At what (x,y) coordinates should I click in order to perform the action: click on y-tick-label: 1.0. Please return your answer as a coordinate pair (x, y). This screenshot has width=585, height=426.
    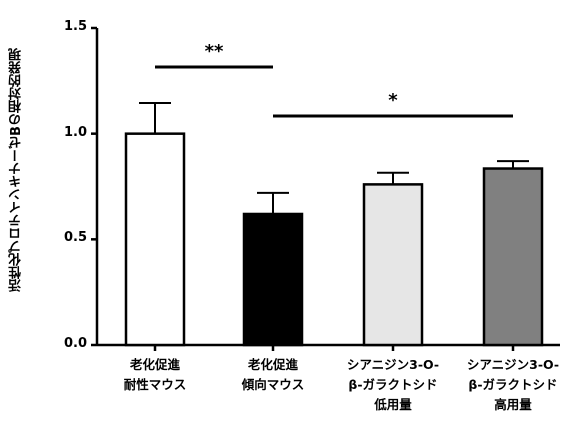
    Looking at the image, I should click on (75, 132).